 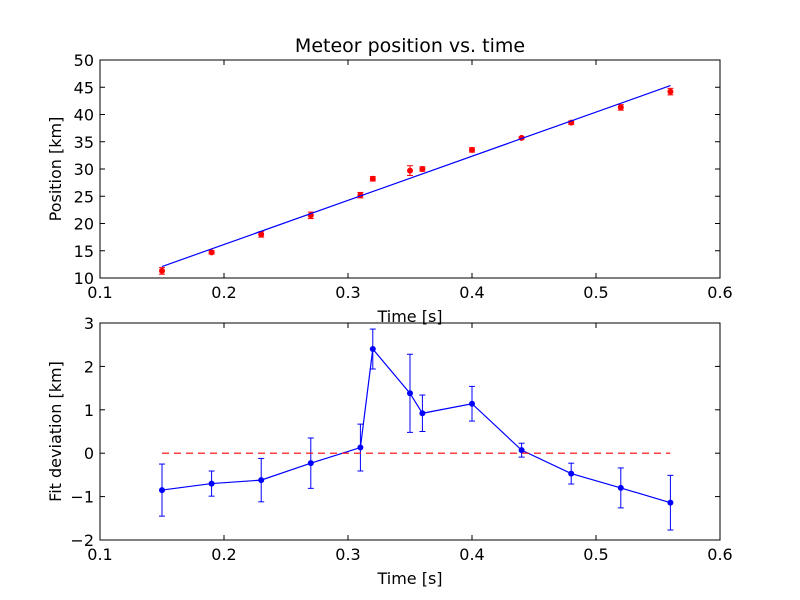 What do you see at coordinates (410, 46) in the screenshot?
I see `chart-title: Meteor position vs. time` at bounding box center [410, 46].